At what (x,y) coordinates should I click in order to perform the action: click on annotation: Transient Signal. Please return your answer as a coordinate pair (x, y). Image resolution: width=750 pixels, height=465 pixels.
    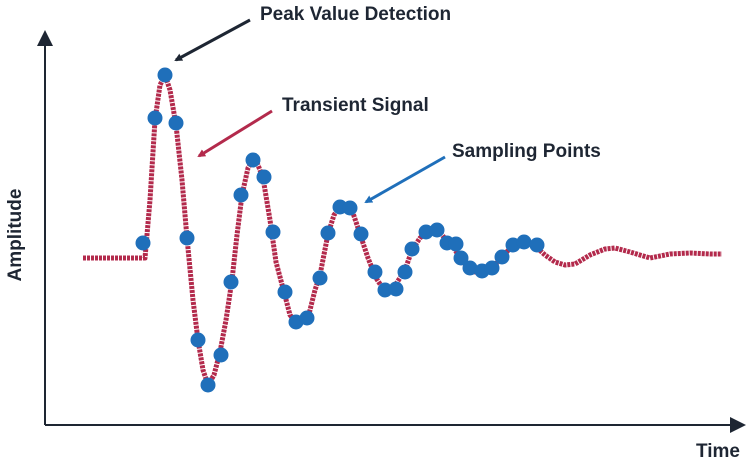
    Looking at the image, I should click on (355, 105).